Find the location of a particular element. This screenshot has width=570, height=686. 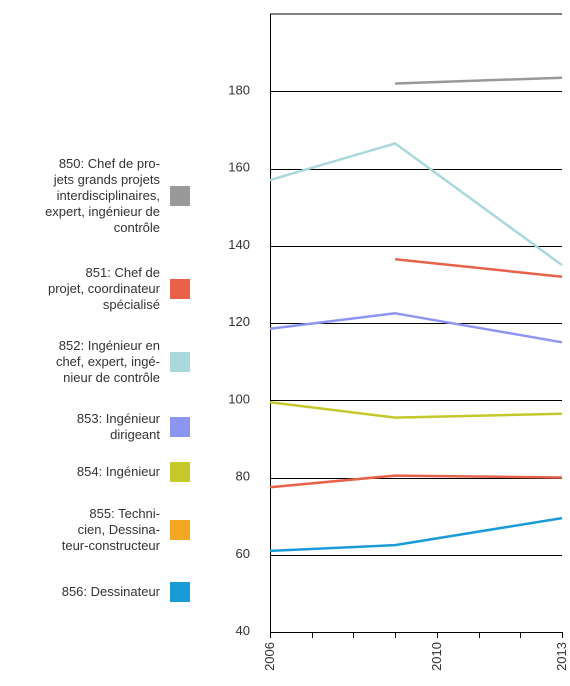

y-tick-label-140: 140 is located at coordinates (239, 244).